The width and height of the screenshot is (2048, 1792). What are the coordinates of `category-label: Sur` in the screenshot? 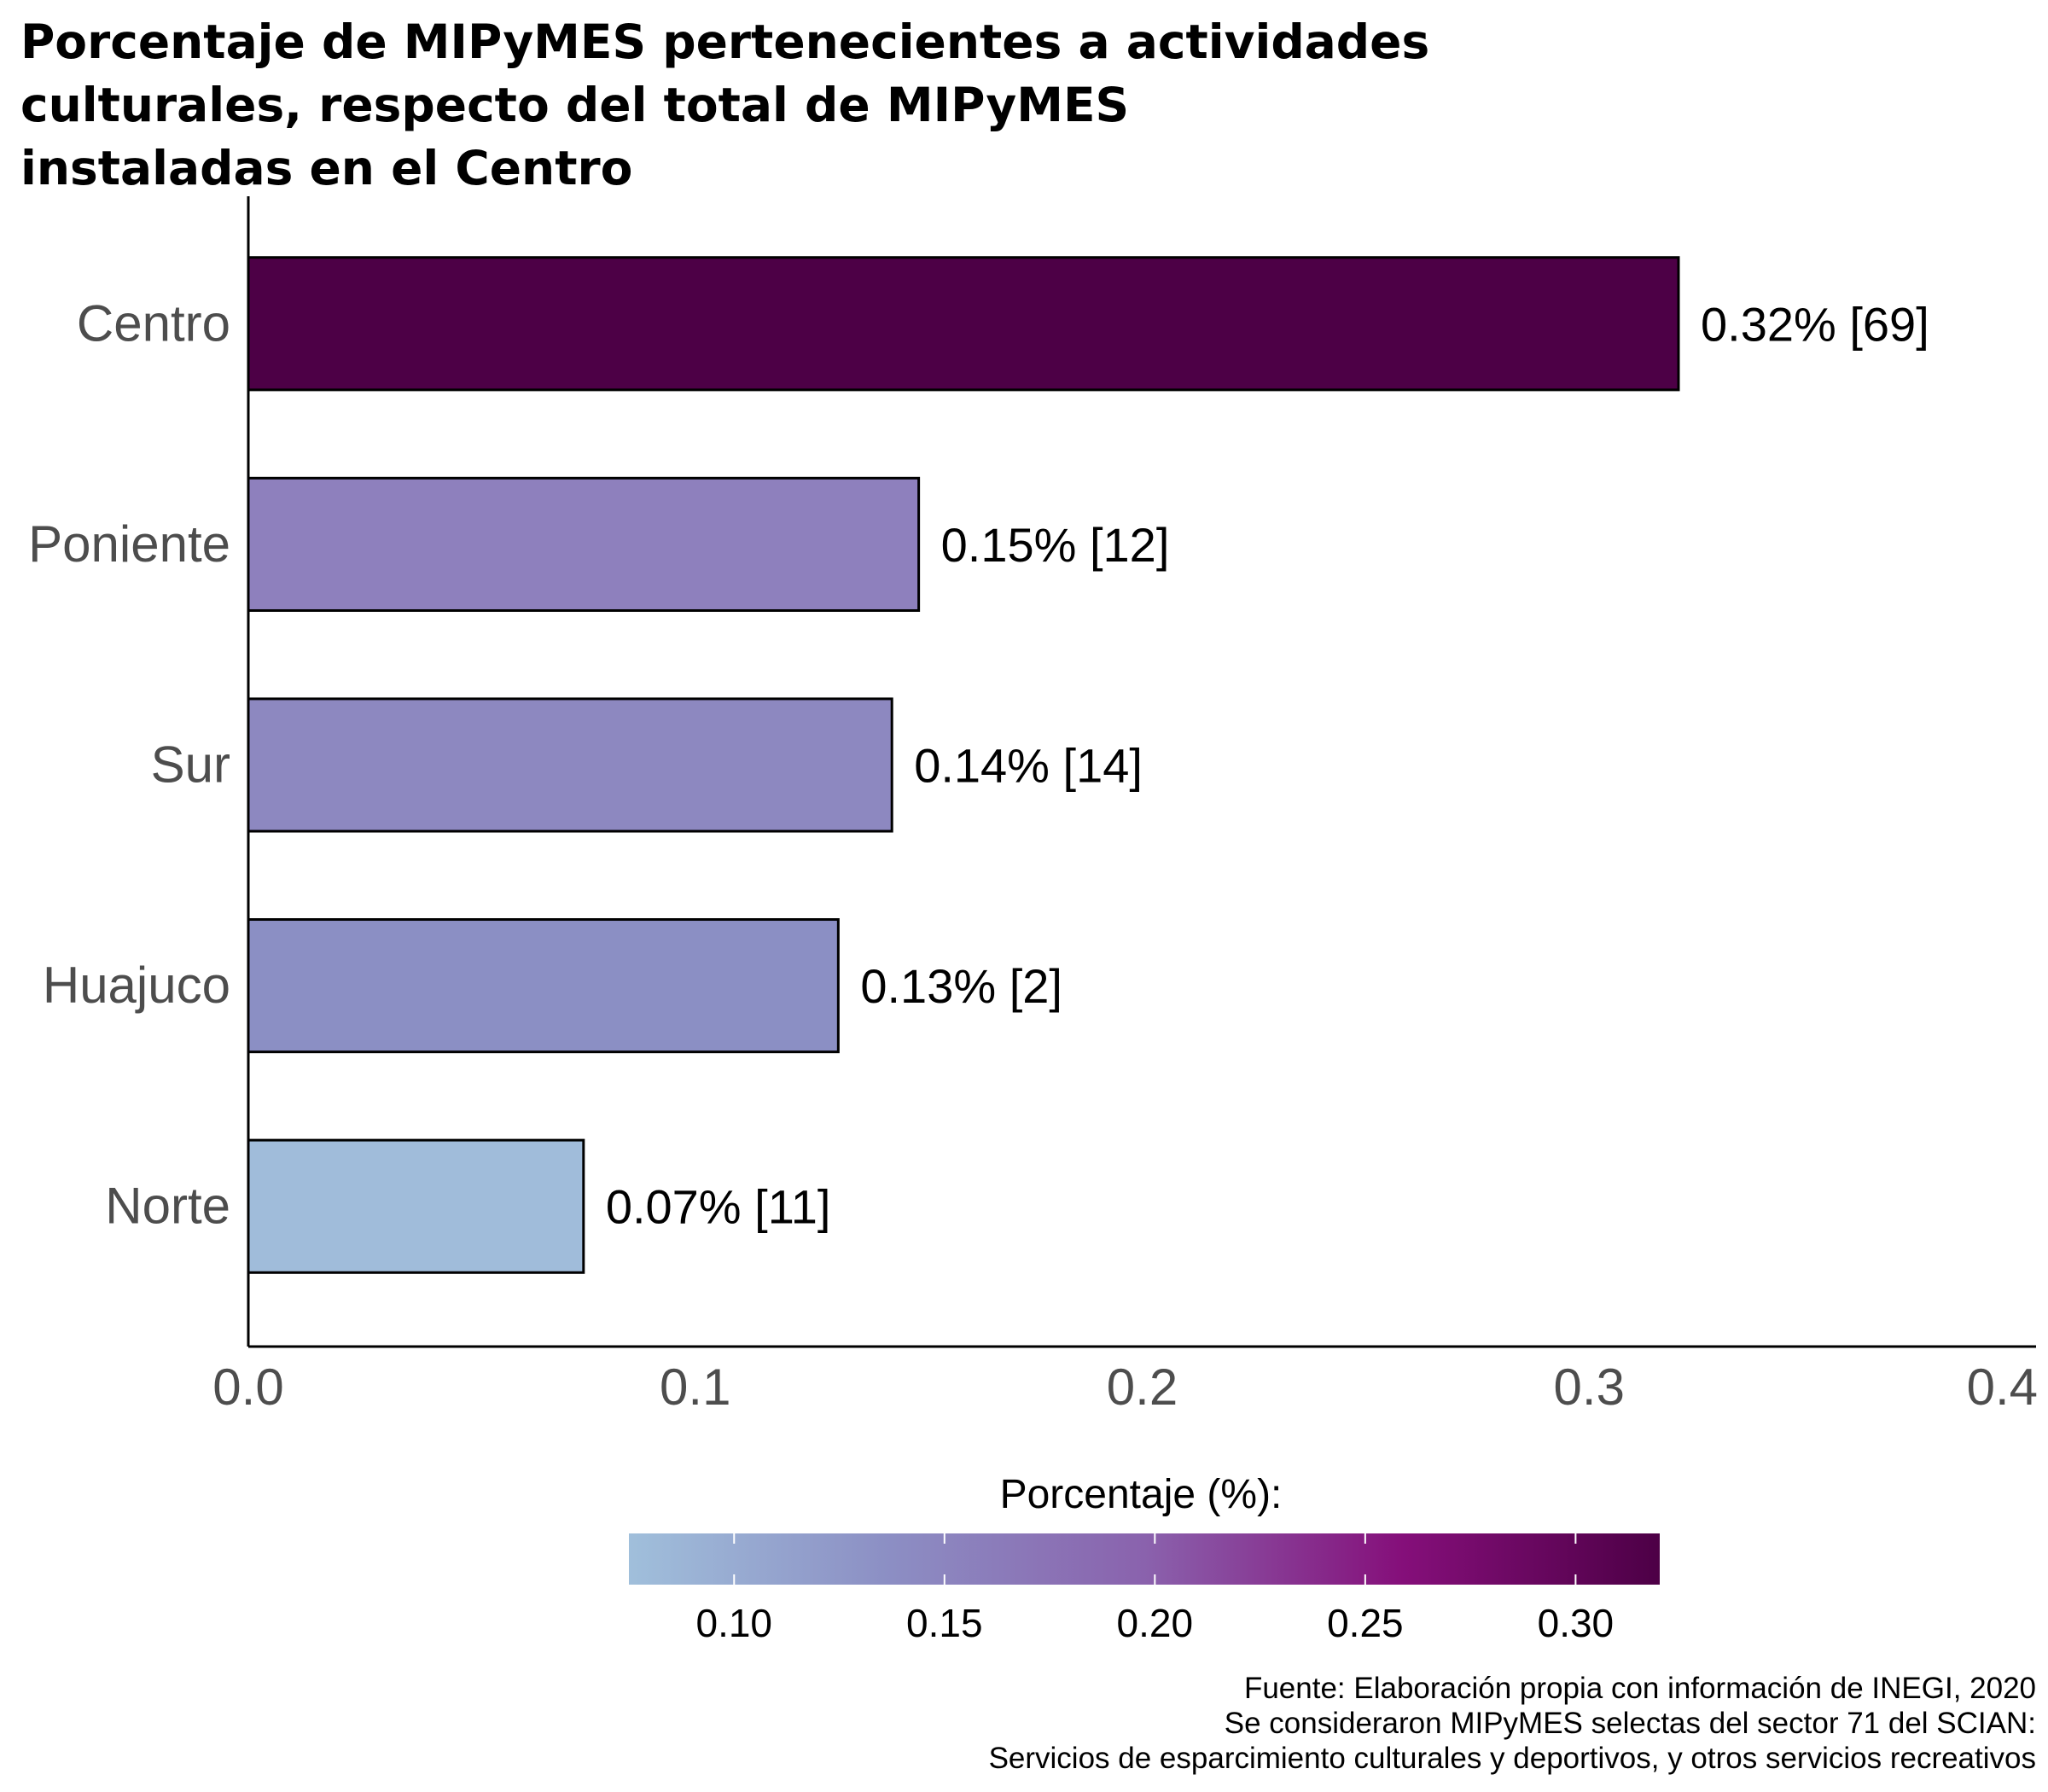 It's located at (190, 765).